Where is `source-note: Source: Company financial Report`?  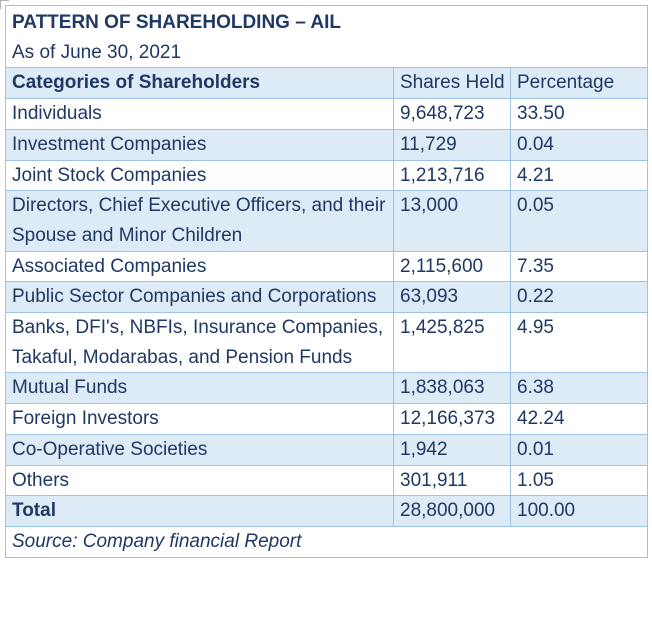 source-note: Source: Company financial Report is located at coordinates (326, 541).